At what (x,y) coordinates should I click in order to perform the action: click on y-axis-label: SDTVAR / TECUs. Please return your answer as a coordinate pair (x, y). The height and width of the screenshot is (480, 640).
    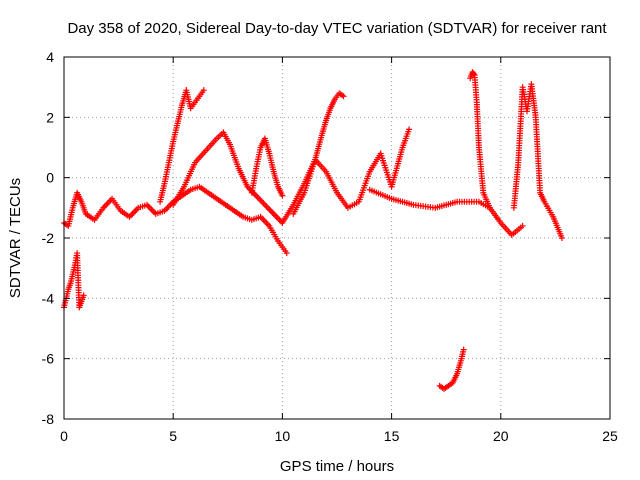
    Looking at the image, I should click on (15, 238).